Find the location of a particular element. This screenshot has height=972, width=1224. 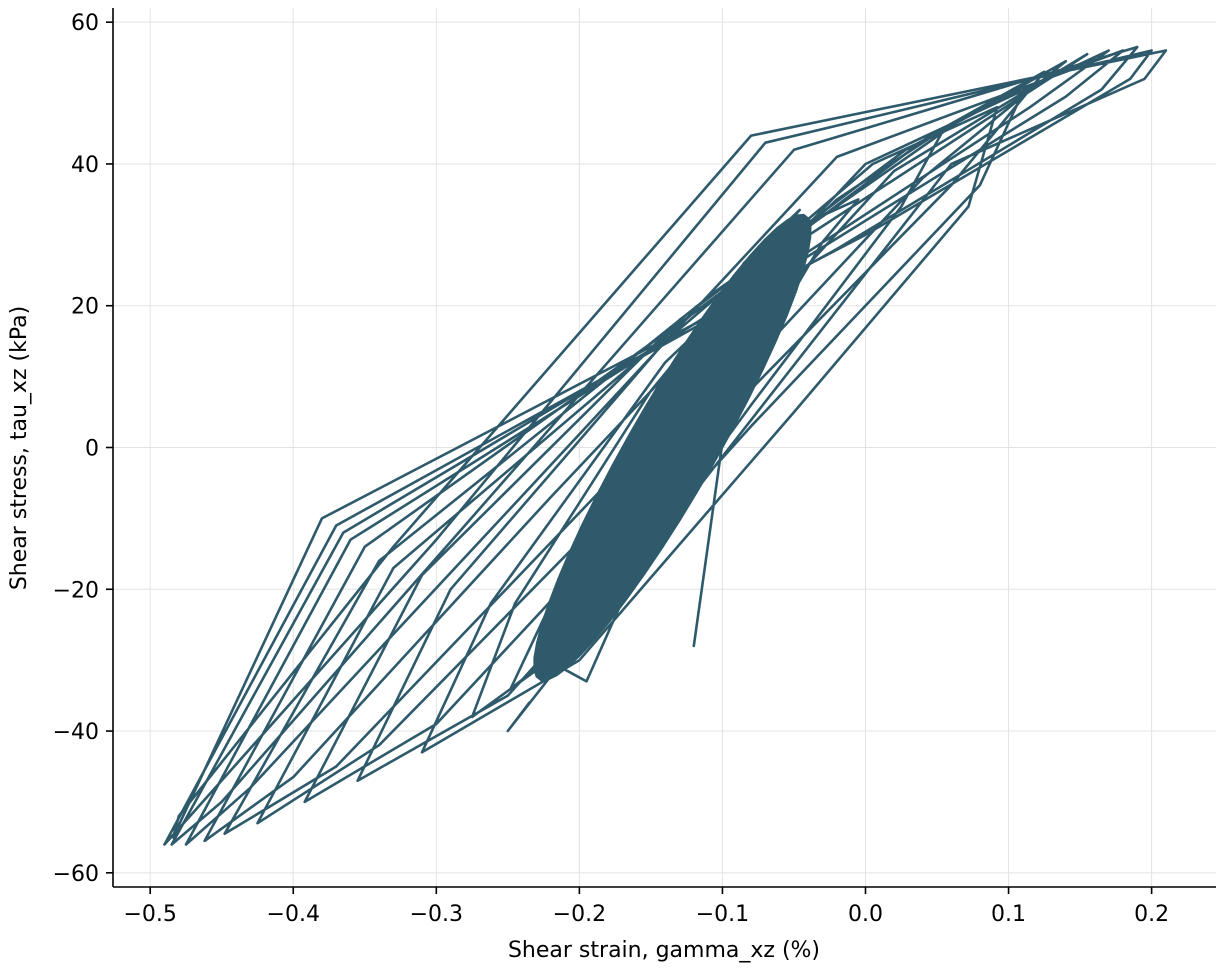

y-tick-label: 0 is located at coordinates (92, 449).